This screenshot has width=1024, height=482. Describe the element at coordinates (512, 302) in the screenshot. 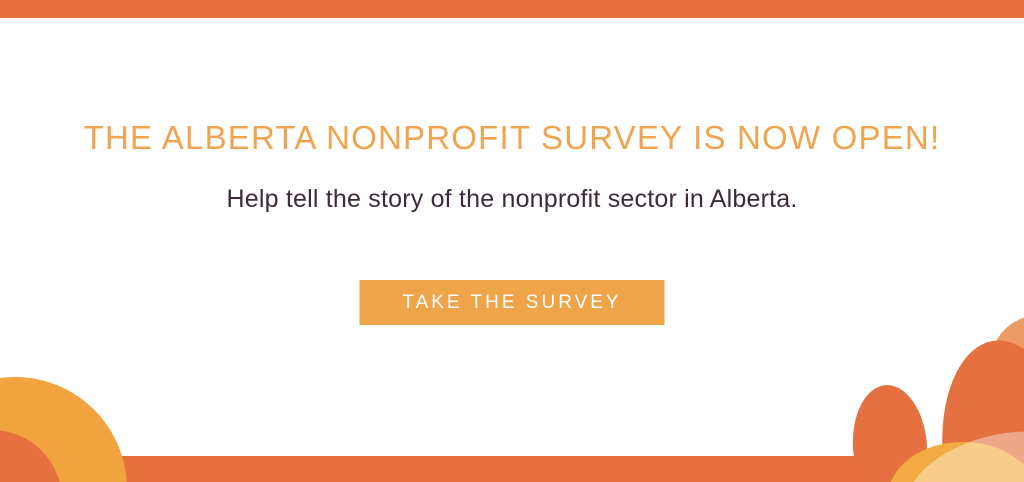

I see `take-survey-button: TAKE THE SURVEY` at that location.